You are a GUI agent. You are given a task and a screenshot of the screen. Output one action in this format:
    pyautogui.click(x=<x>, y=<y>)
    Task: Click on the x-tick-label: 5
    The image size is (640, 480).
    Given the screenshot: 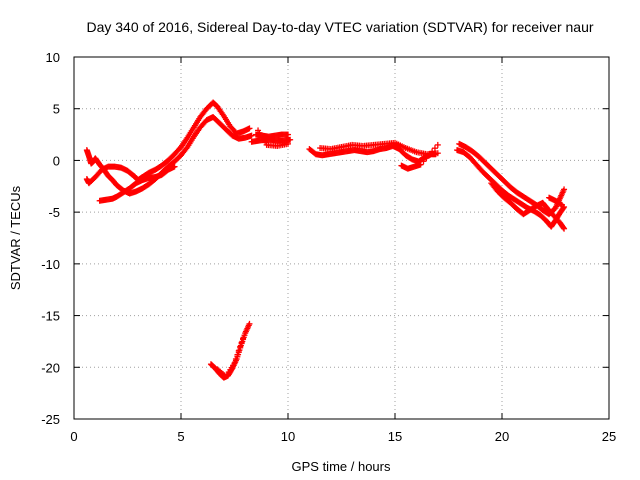 What is the action you would take?
    pyautogui.click(x=180, y=436)
    